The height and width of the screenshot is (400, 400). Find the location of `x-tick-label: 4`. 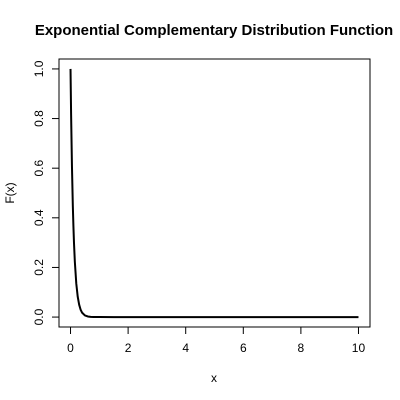

x-tick-label: 4 is located at coordinates (185, 348).